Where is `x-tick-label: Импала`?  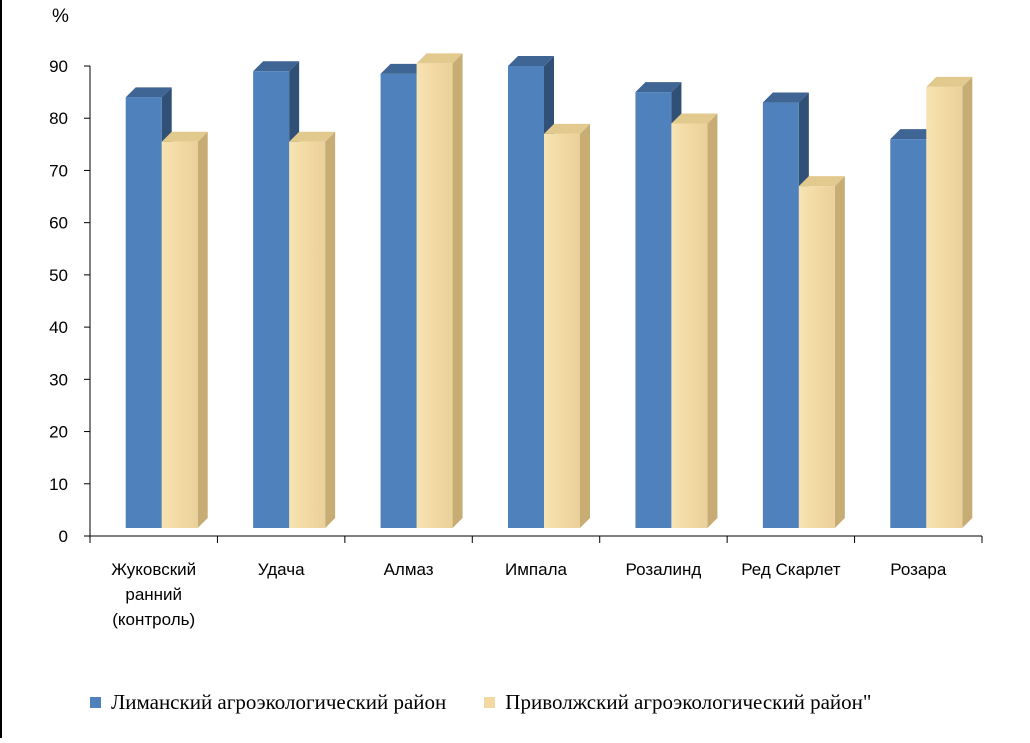 x-tick-label: Импала is located at coordinates (536, 569).